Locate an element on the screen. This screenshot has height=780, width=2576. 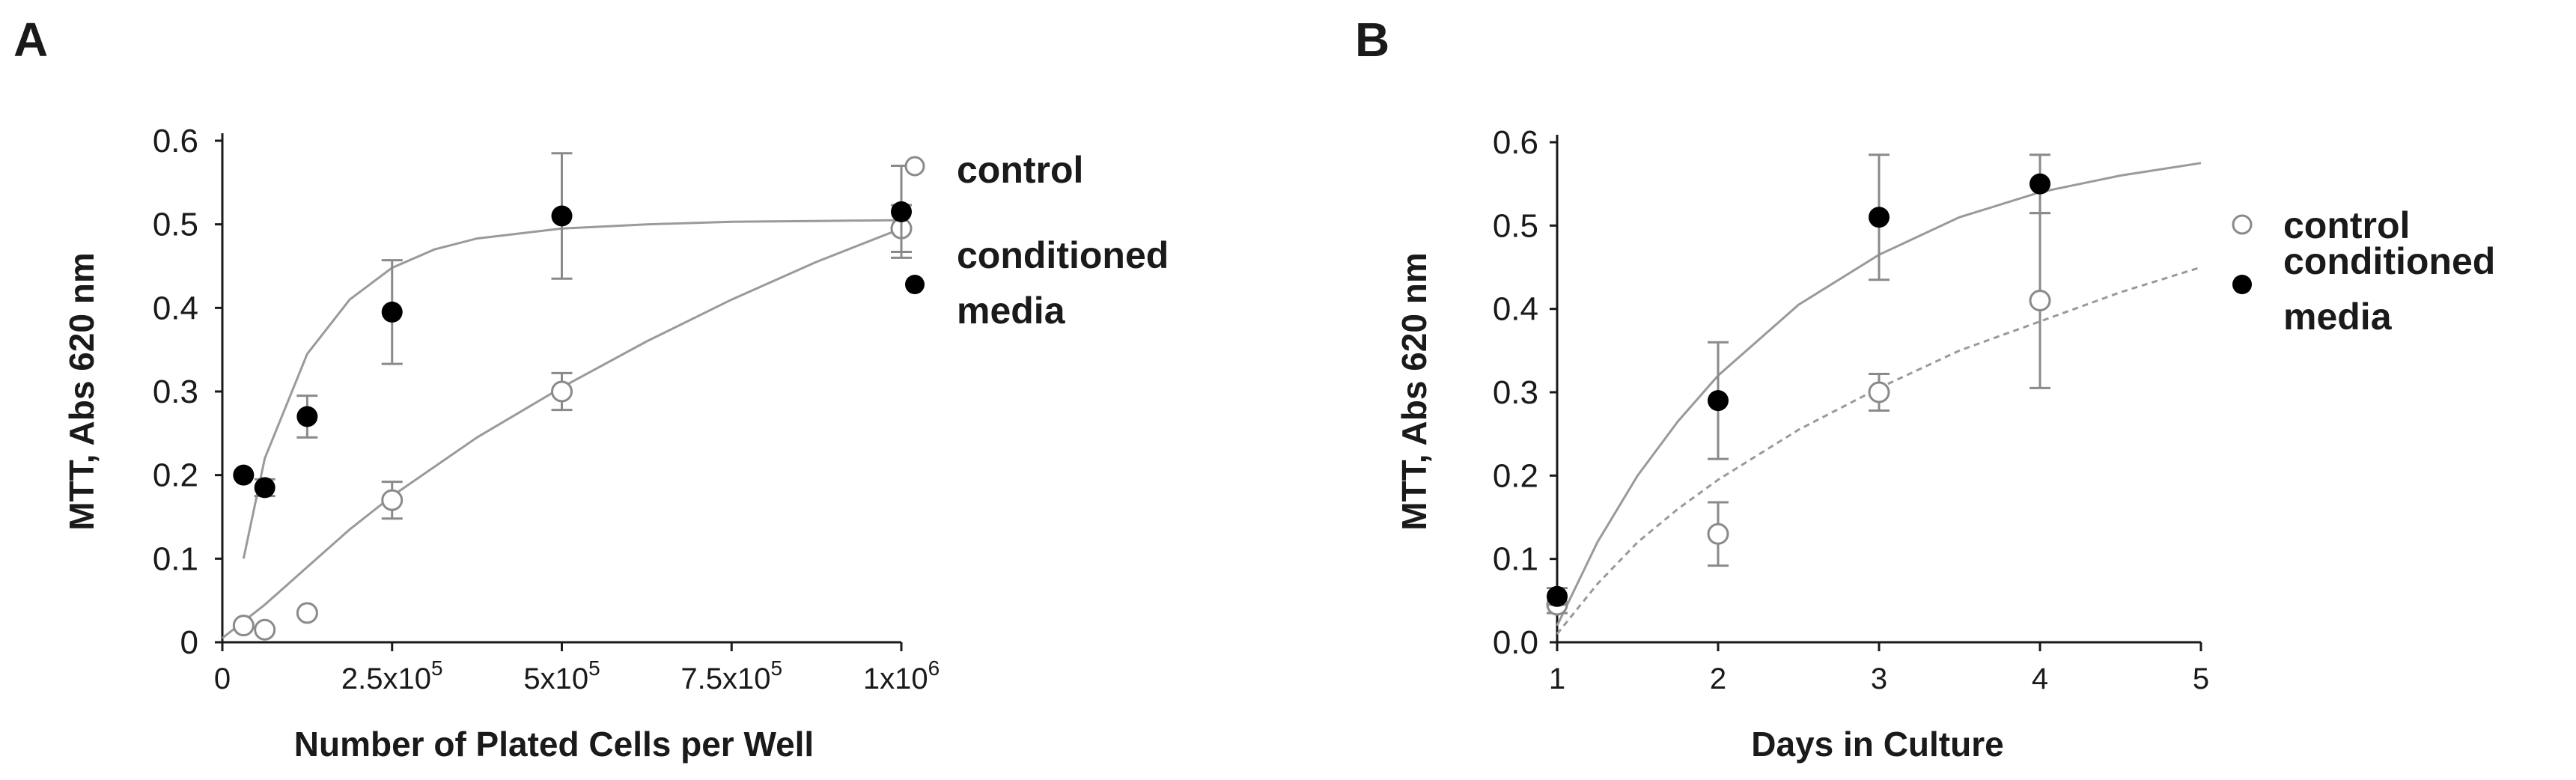
panel-b-legend-label-control: control is located at coordinates (2346, 225).